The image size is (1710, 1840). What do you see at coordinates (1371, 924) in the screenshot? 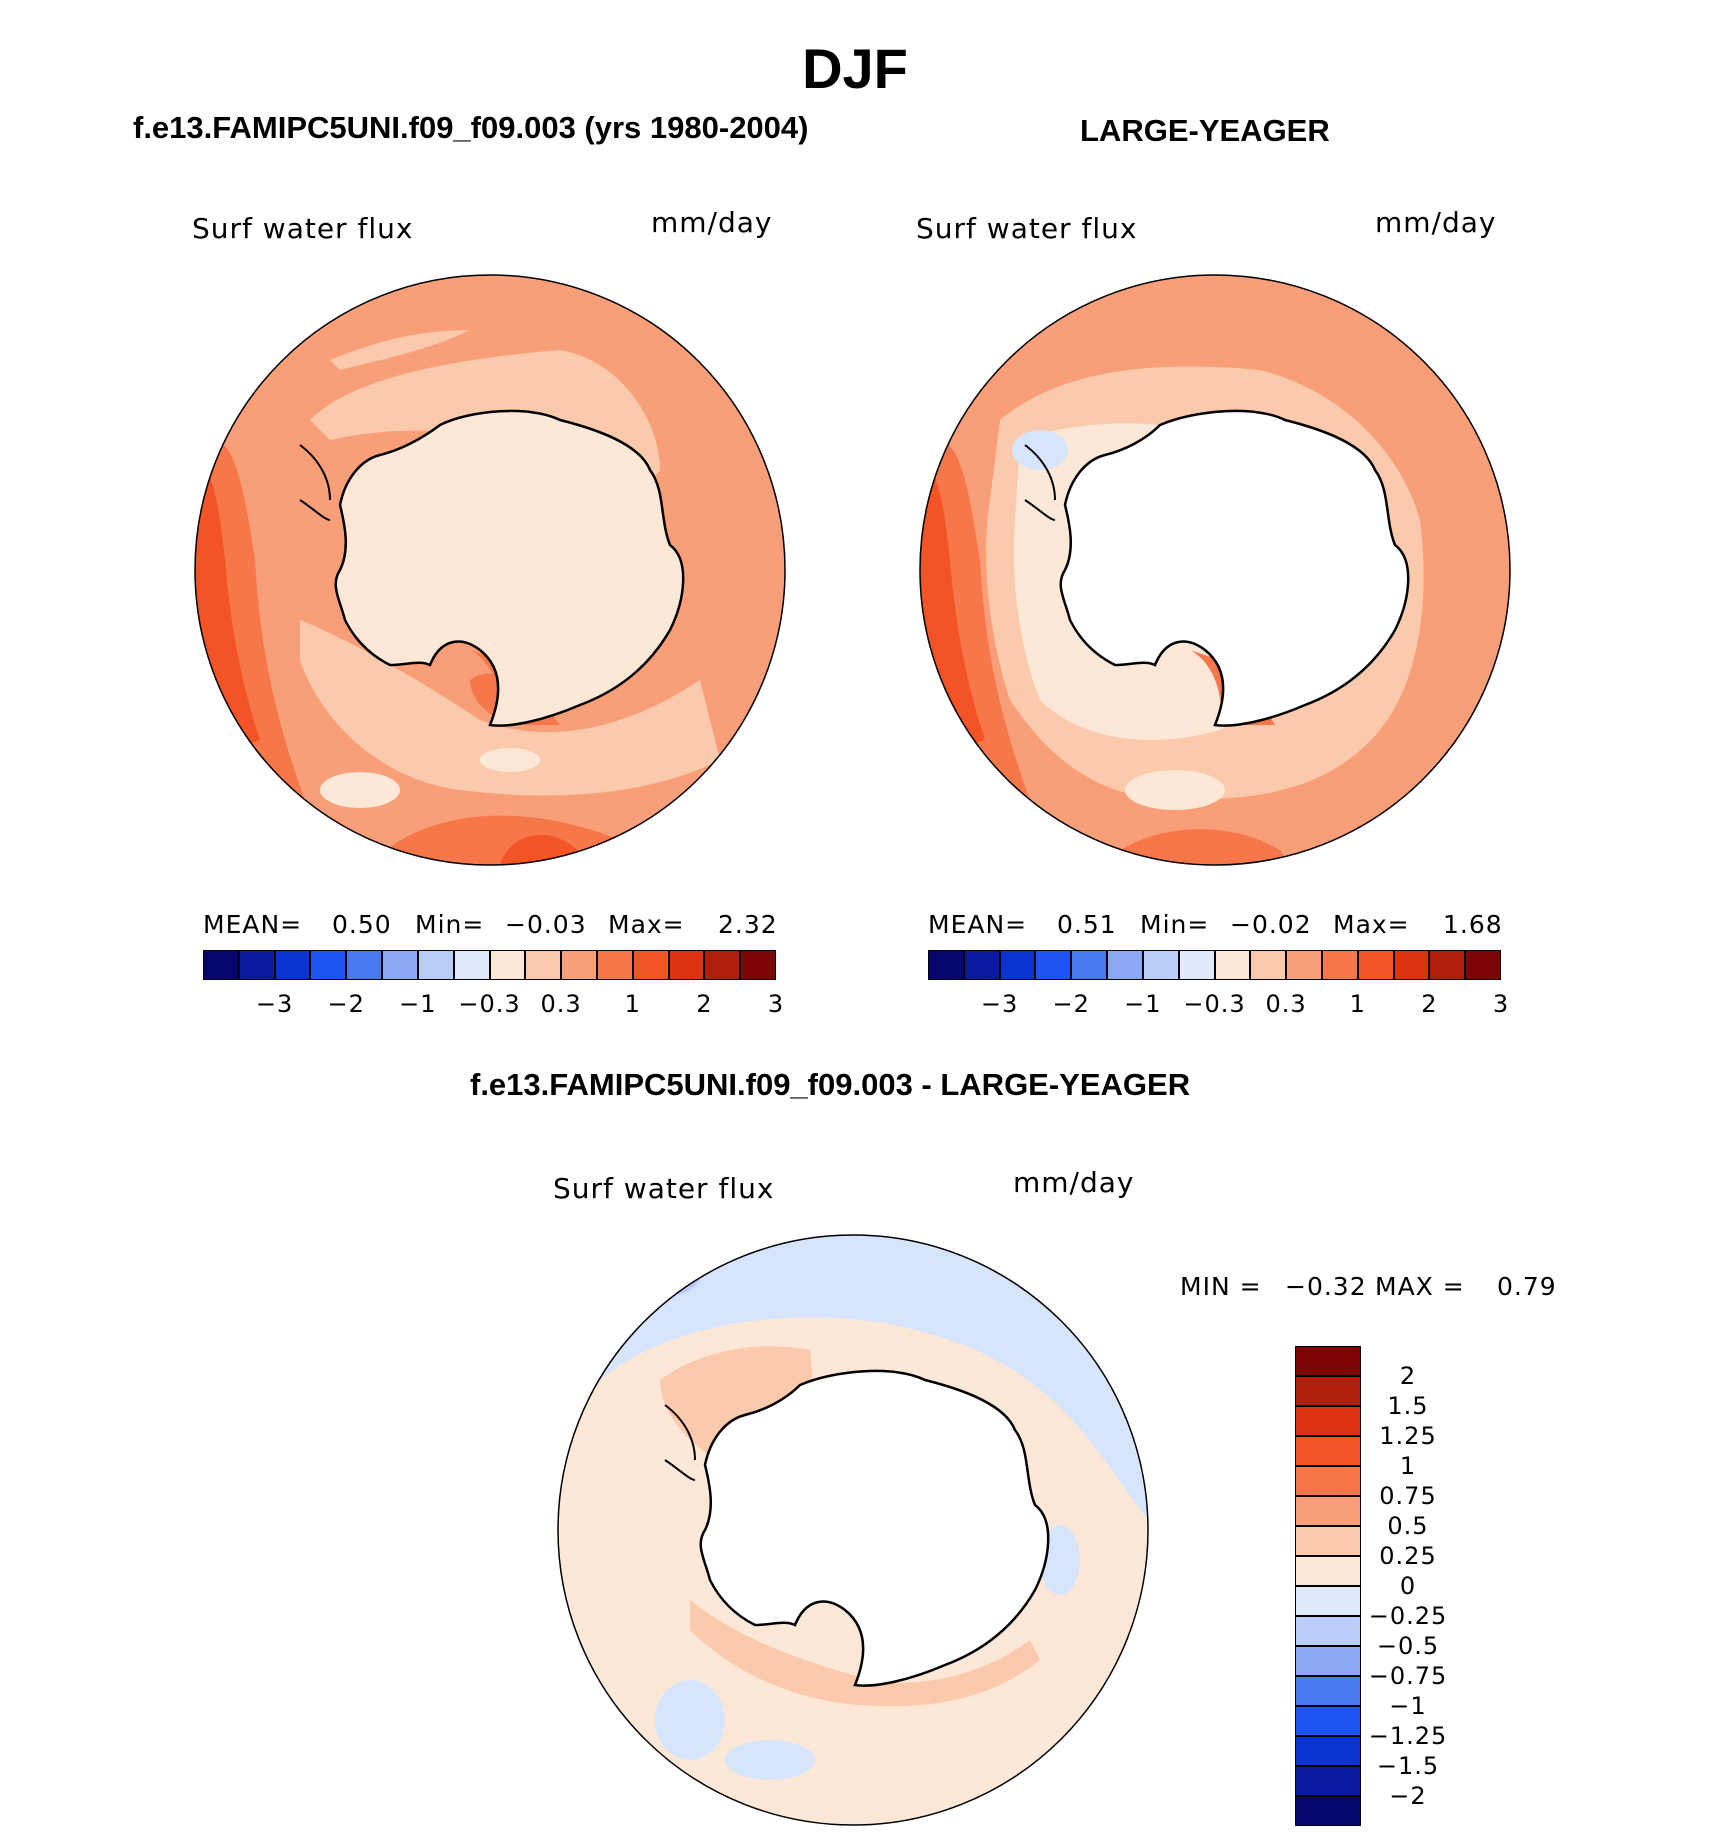
I see `right-max-label: Max=` at bounding box center [1371, 924].